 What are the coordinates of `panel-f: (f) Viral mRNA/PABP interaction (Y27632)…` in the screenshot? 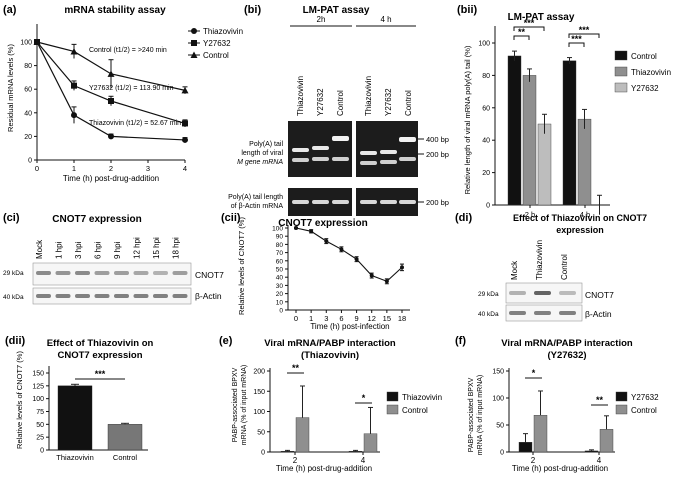 It's located at (557, 404).